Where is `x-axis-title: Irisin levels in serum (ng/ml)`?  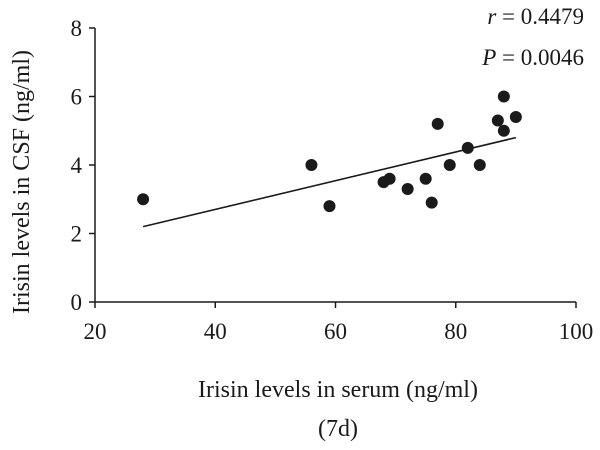 x-axis-title: Irisin levels in serum (ng/ml) is located at coordinates (338, 390).